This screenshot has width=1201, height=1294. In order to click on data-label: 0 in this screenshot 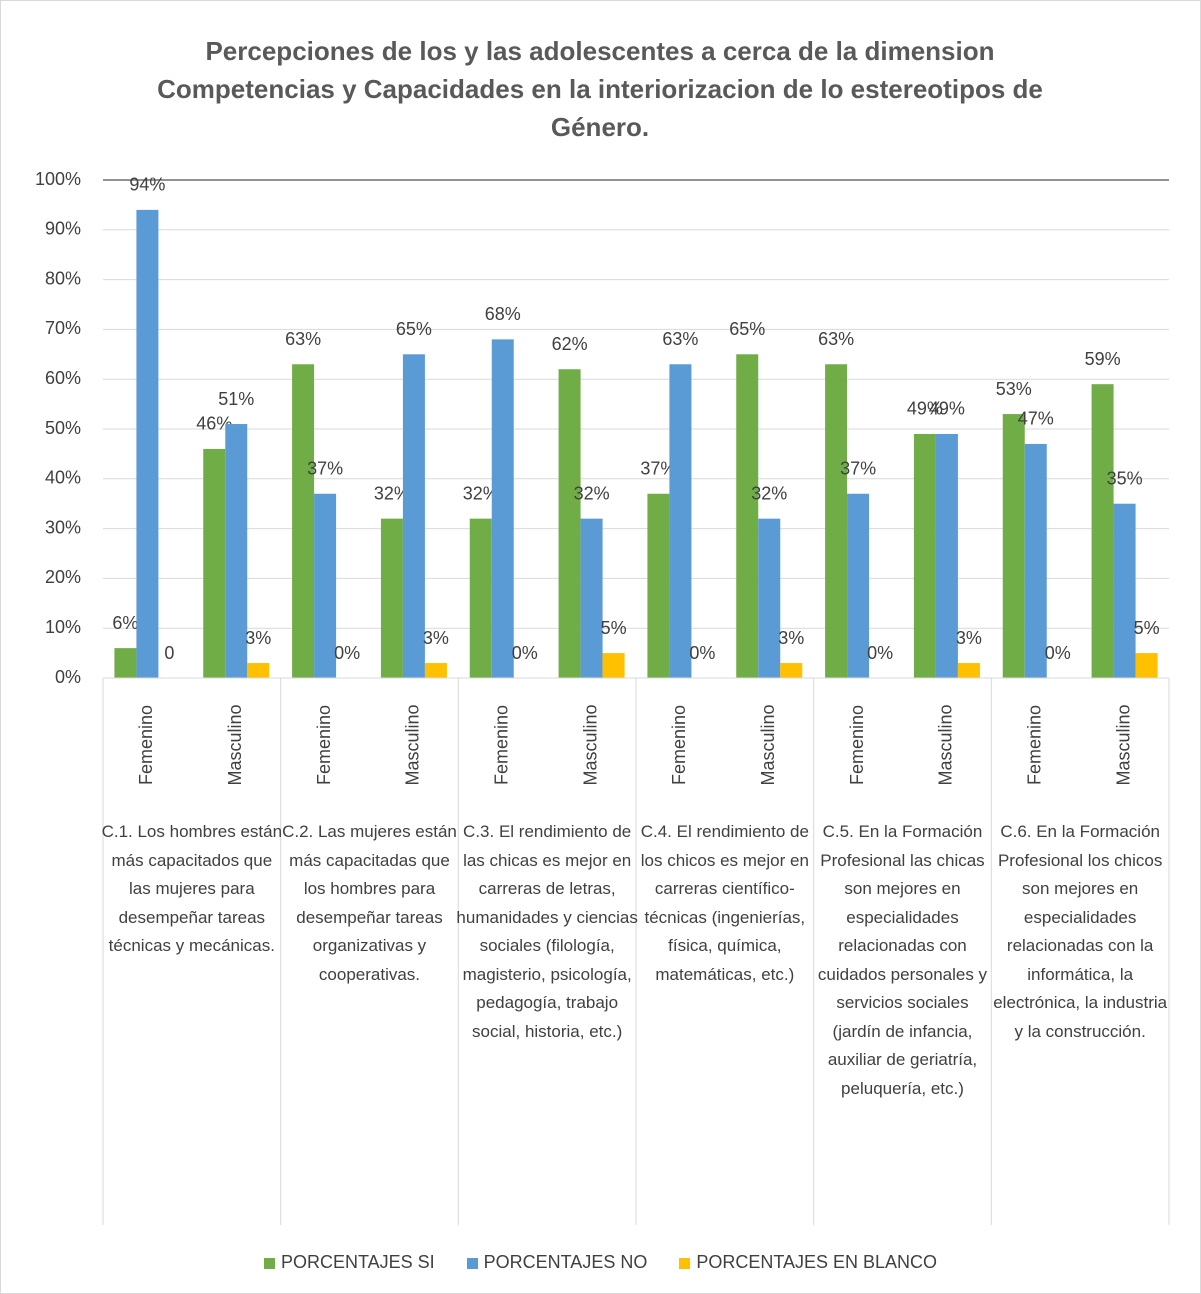, I will do `click(169, 653)`.